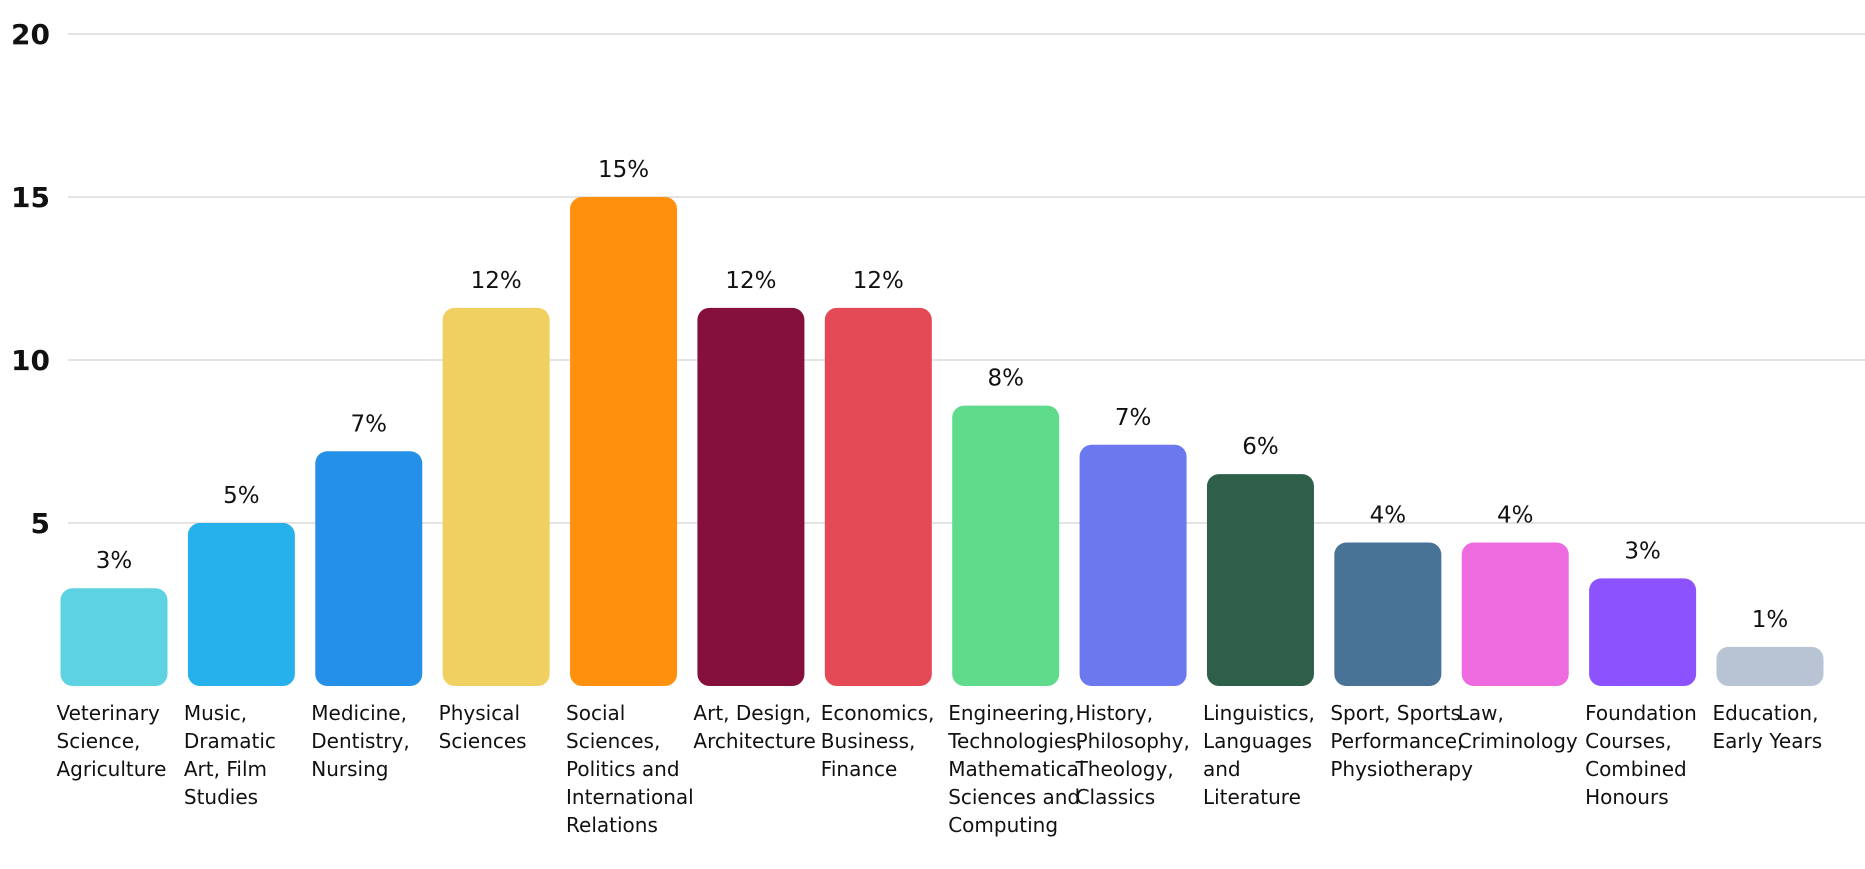  Describe the element at coordinates (40, 523) in the screenshot. I see `y-tick-label: 5` at that location.